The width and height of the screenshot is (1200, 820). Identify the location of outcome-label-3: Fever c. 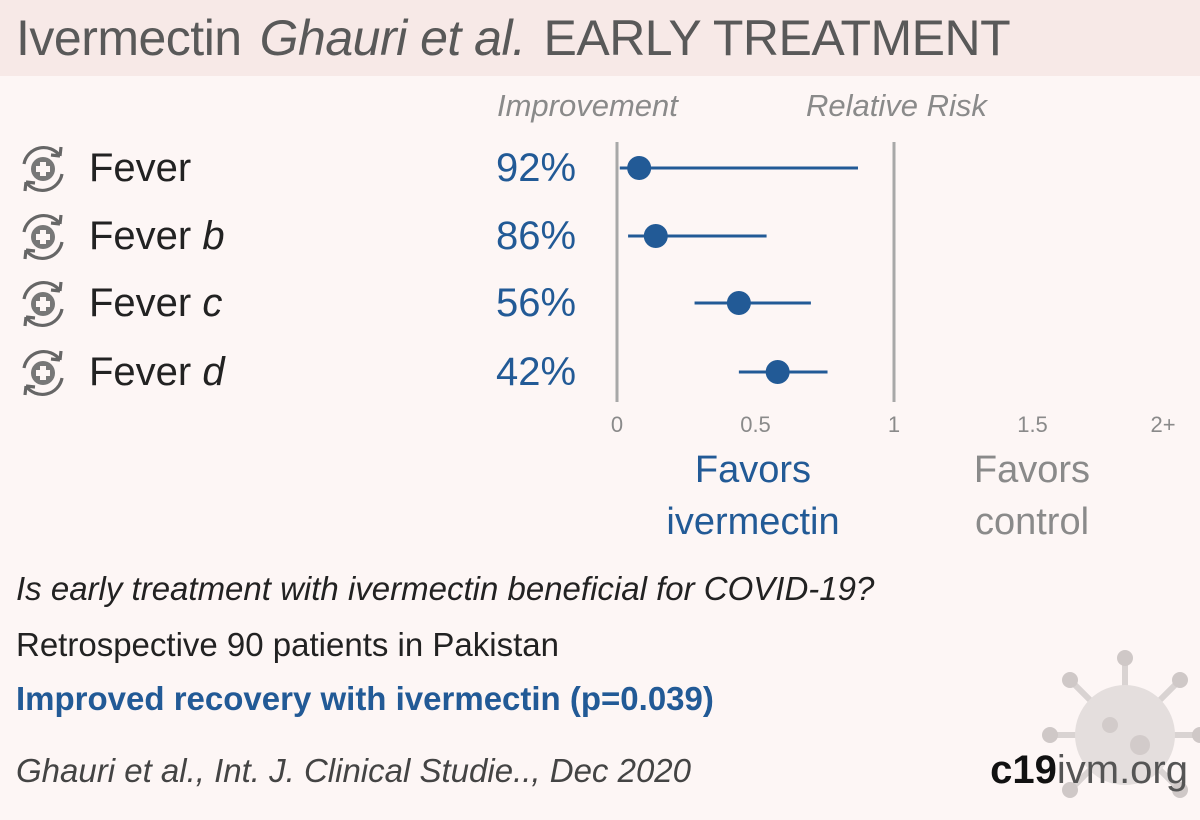
(155, 303).